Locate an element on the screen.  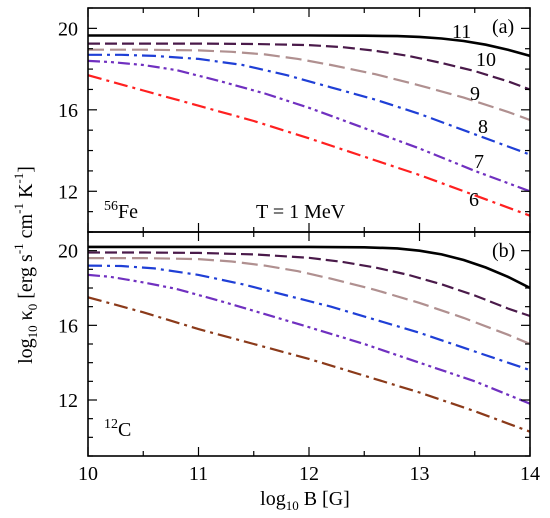
panel-label: (a) is located at coordinates (503, 27).